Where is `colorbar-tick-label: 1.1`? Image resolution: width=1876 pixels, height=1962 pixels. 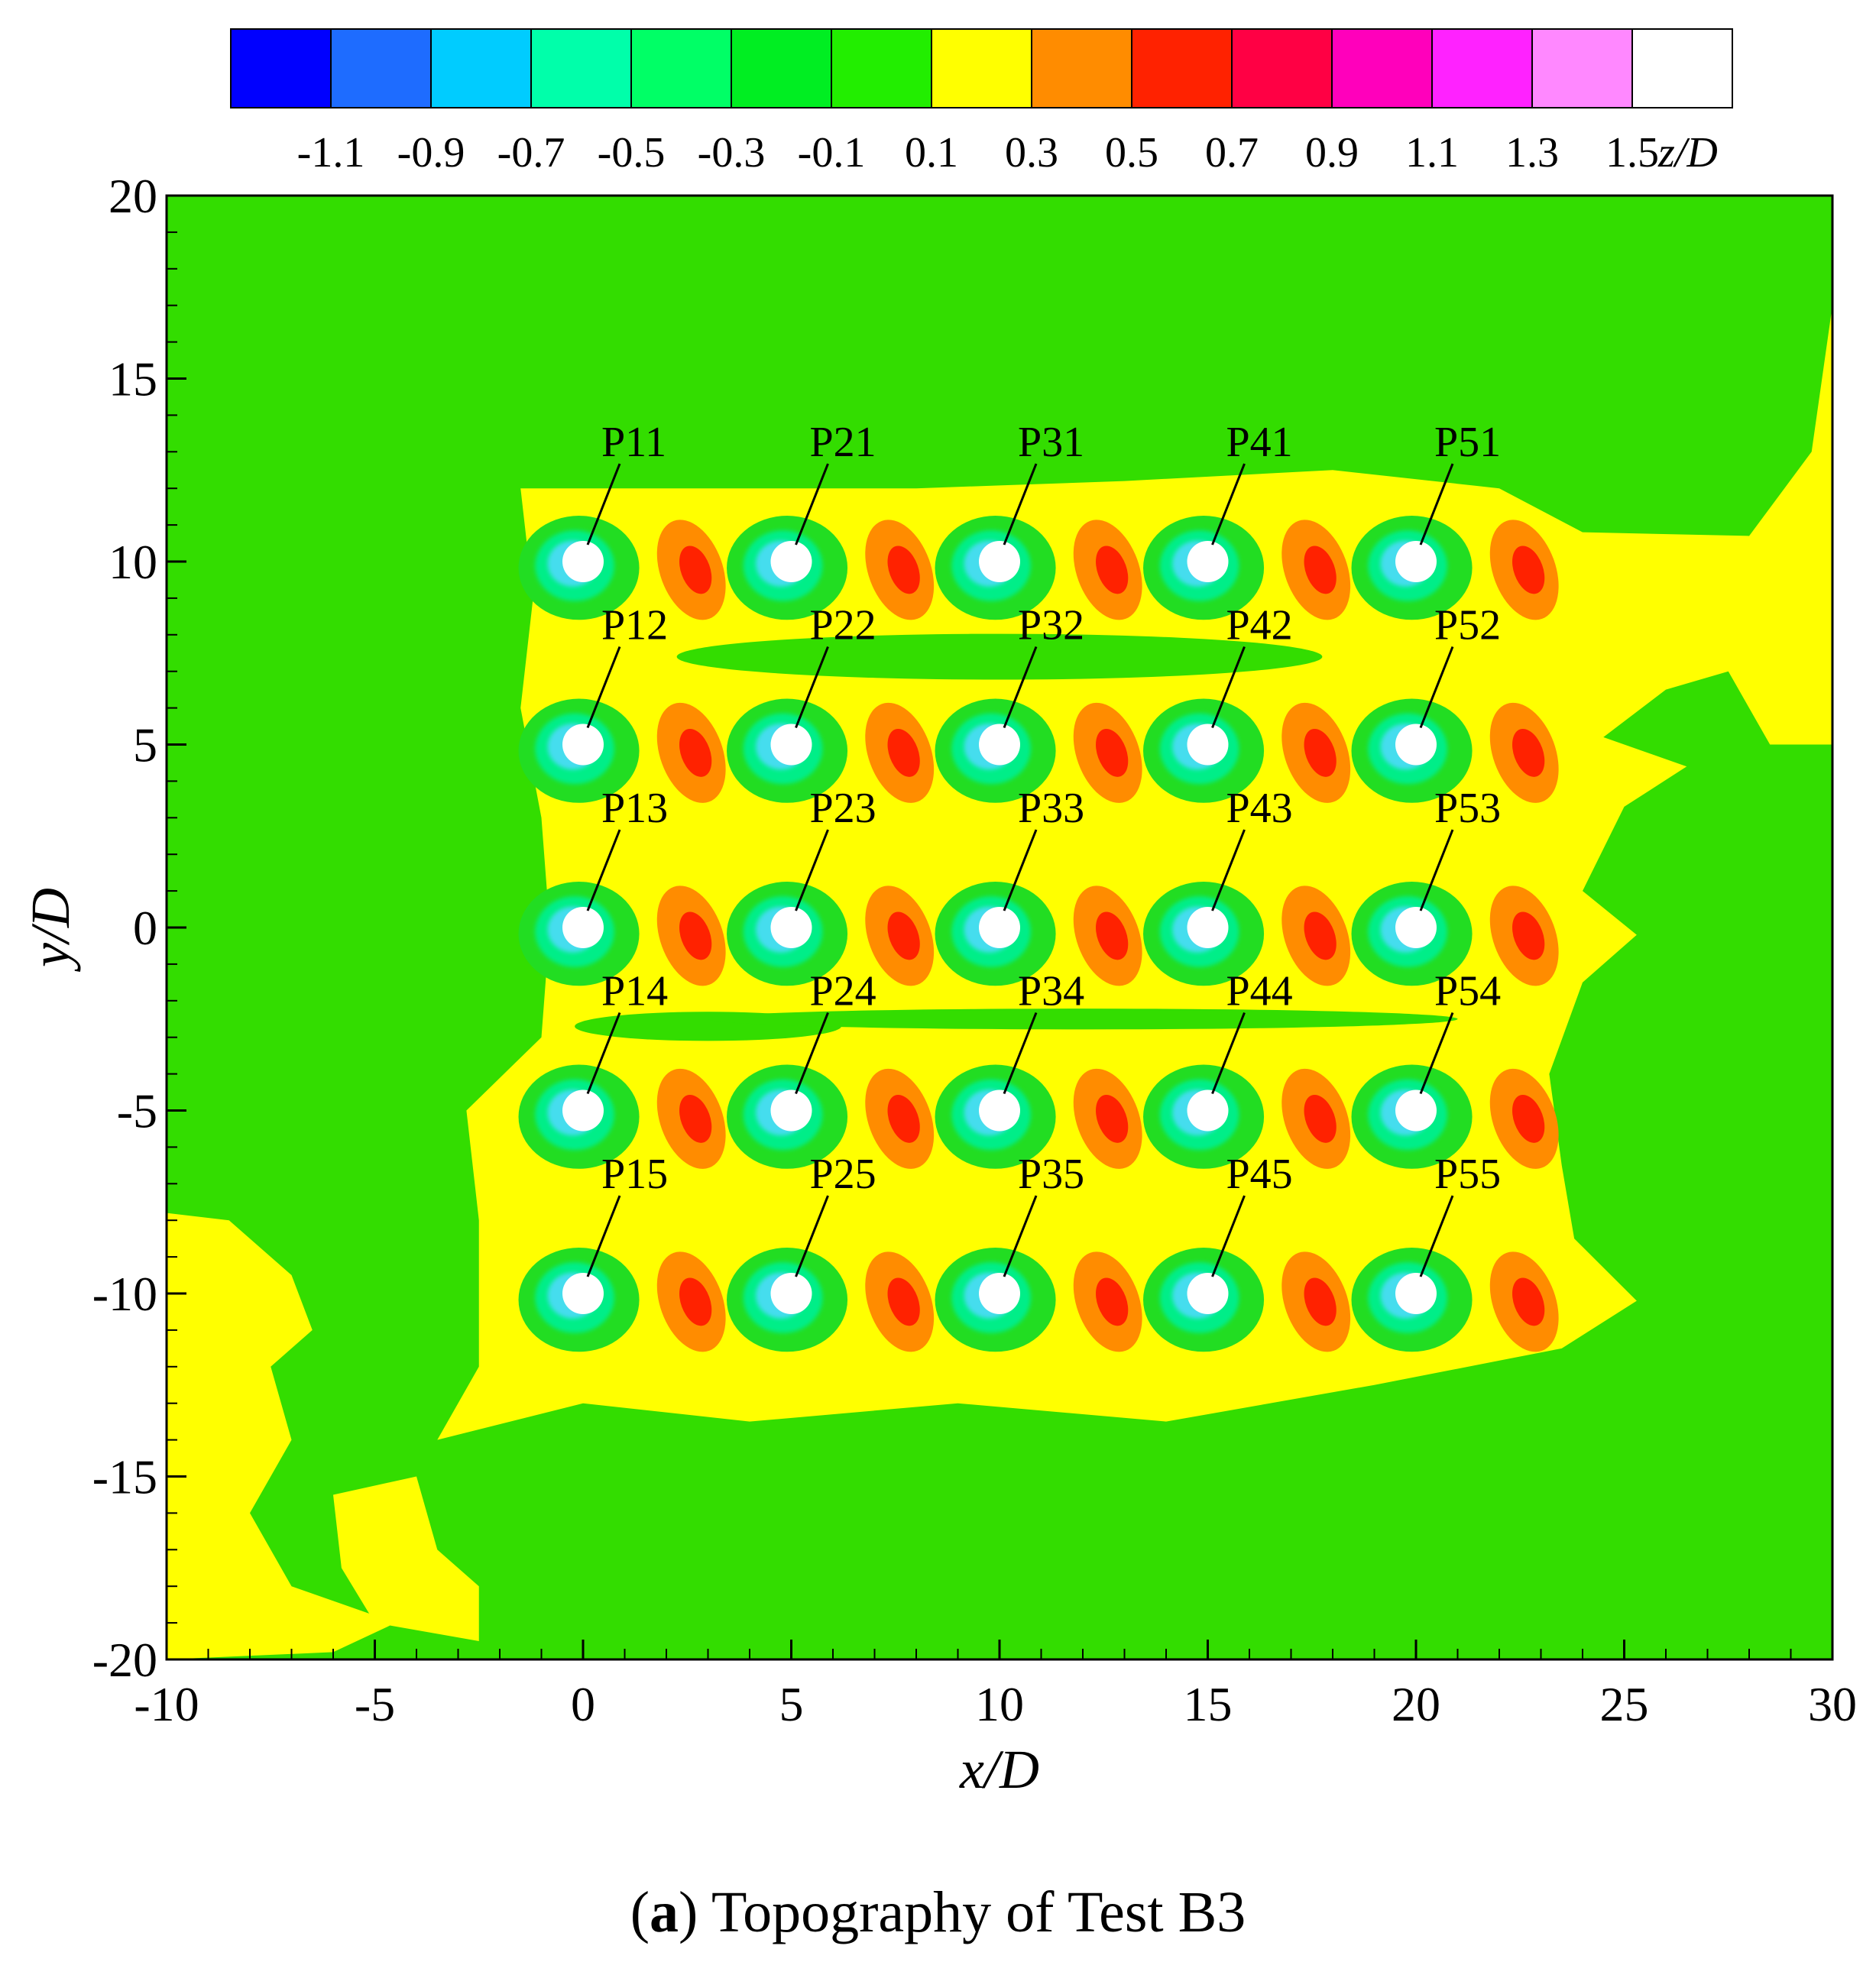 colorbar-tick-label: 1.1 is located at coordinates (1432, 152).